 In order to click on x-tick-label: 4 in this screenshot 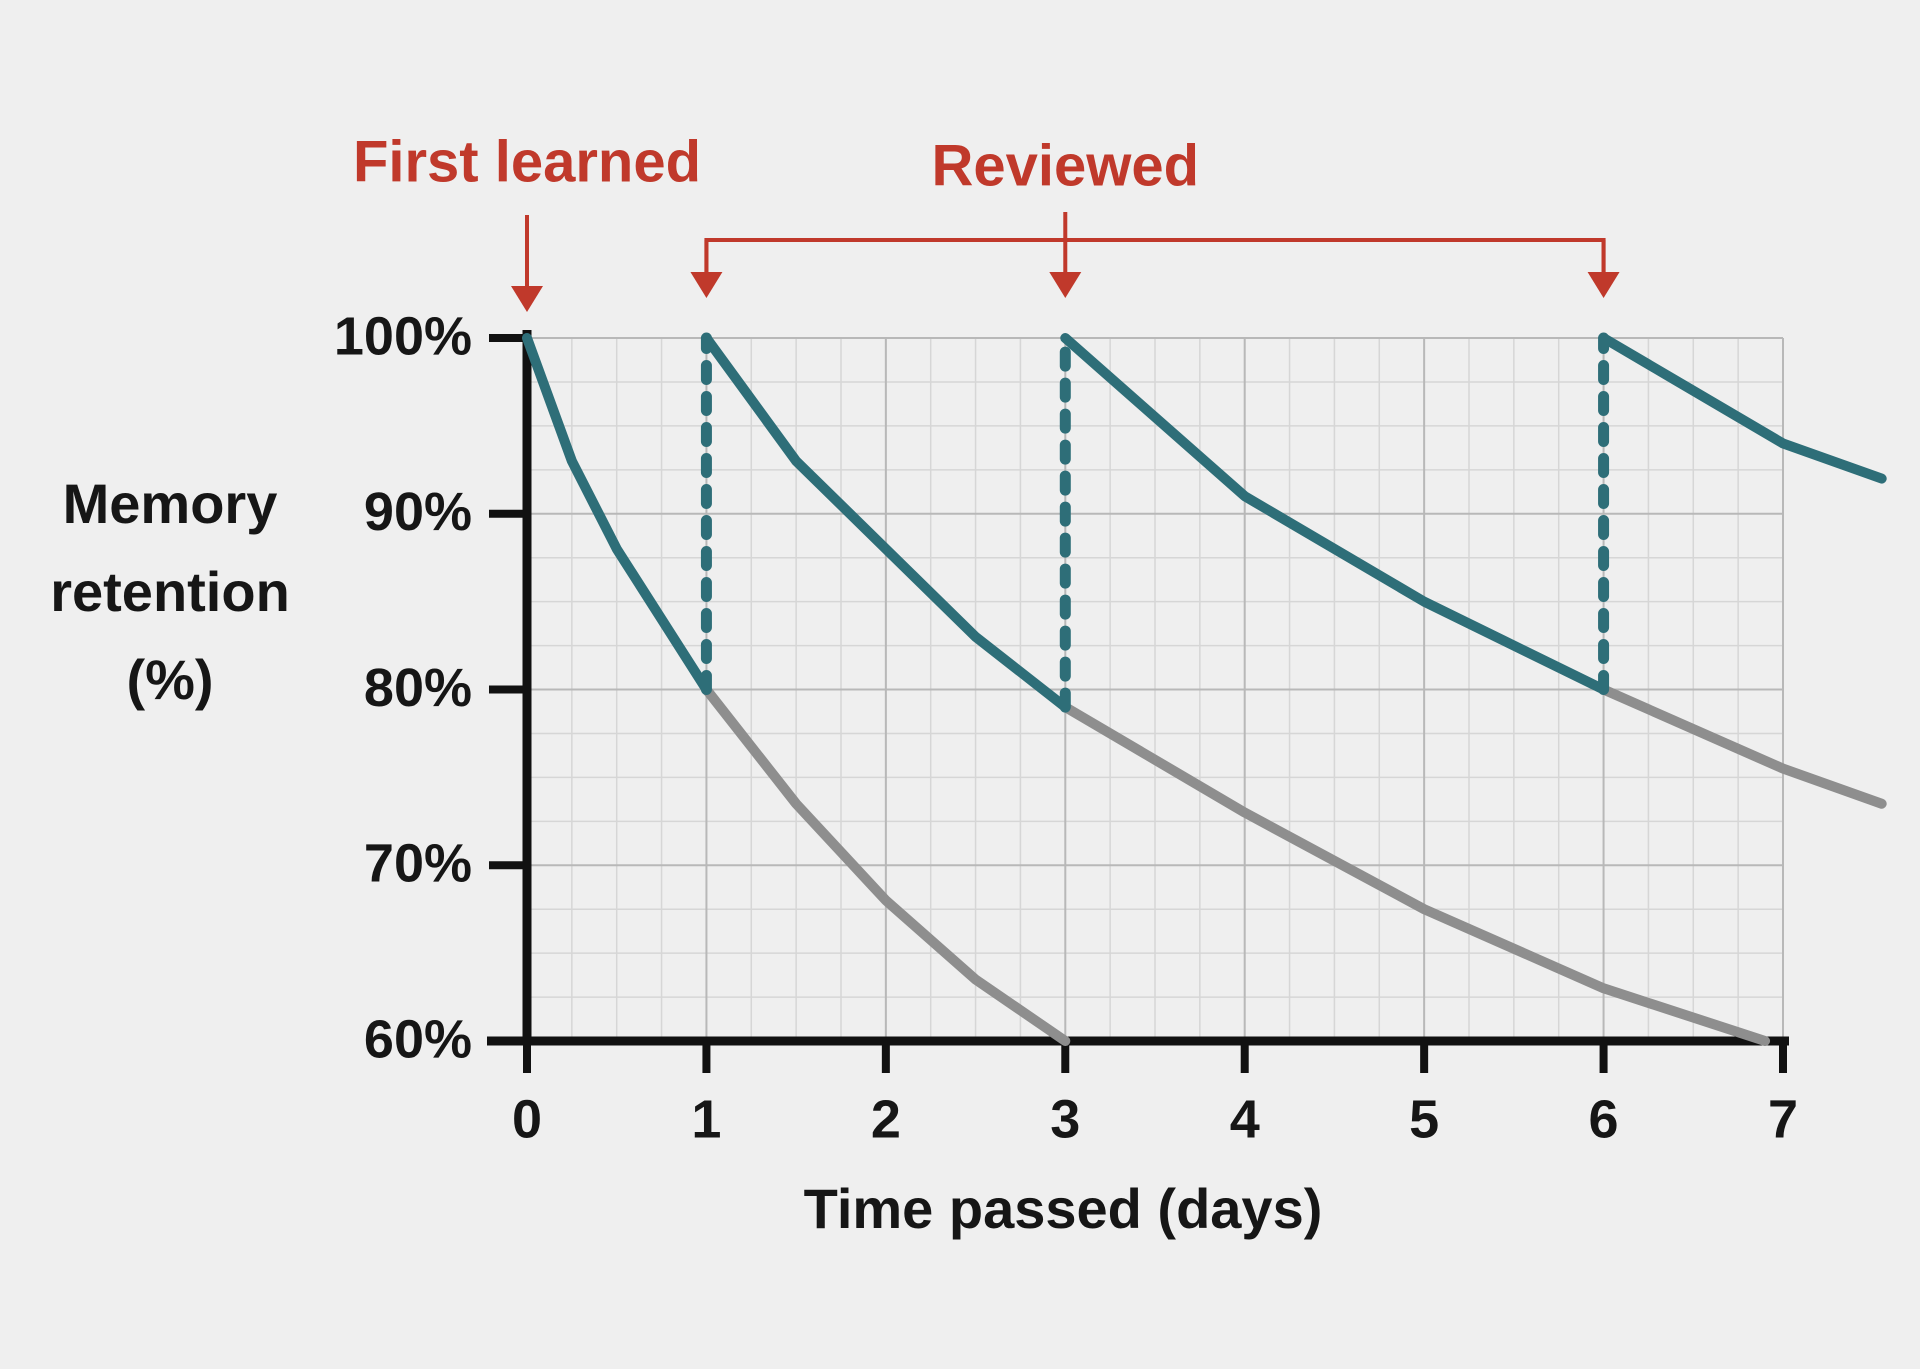, I will do `click(1245, 1119)`.